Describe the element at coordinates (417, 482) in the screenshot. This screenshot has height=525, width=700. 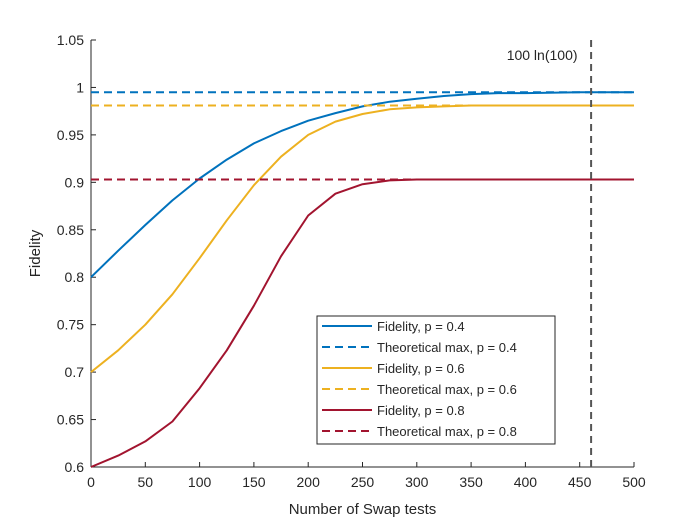
I see `x-tick-label: 300` at that location.